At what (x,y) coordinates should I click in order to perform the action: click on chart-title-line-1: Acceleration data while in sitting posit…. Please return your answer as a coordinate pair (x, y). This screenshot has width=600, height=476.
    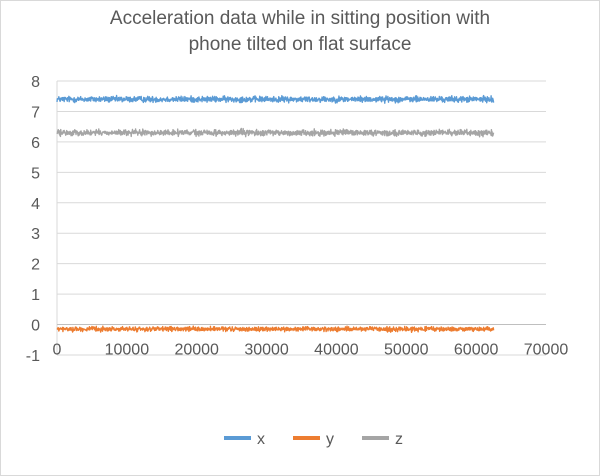
    Looking at the image, I should click on (300, 18).